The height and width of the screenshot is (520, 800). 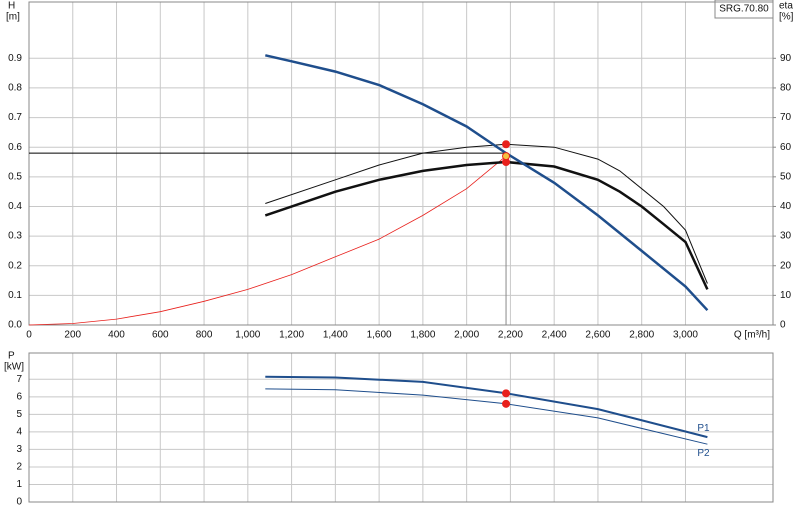 What do you see at coordinates (15, 206) in the screenshot?
I see `y-tick-label: 0.4` at bounding box center [15, 206].